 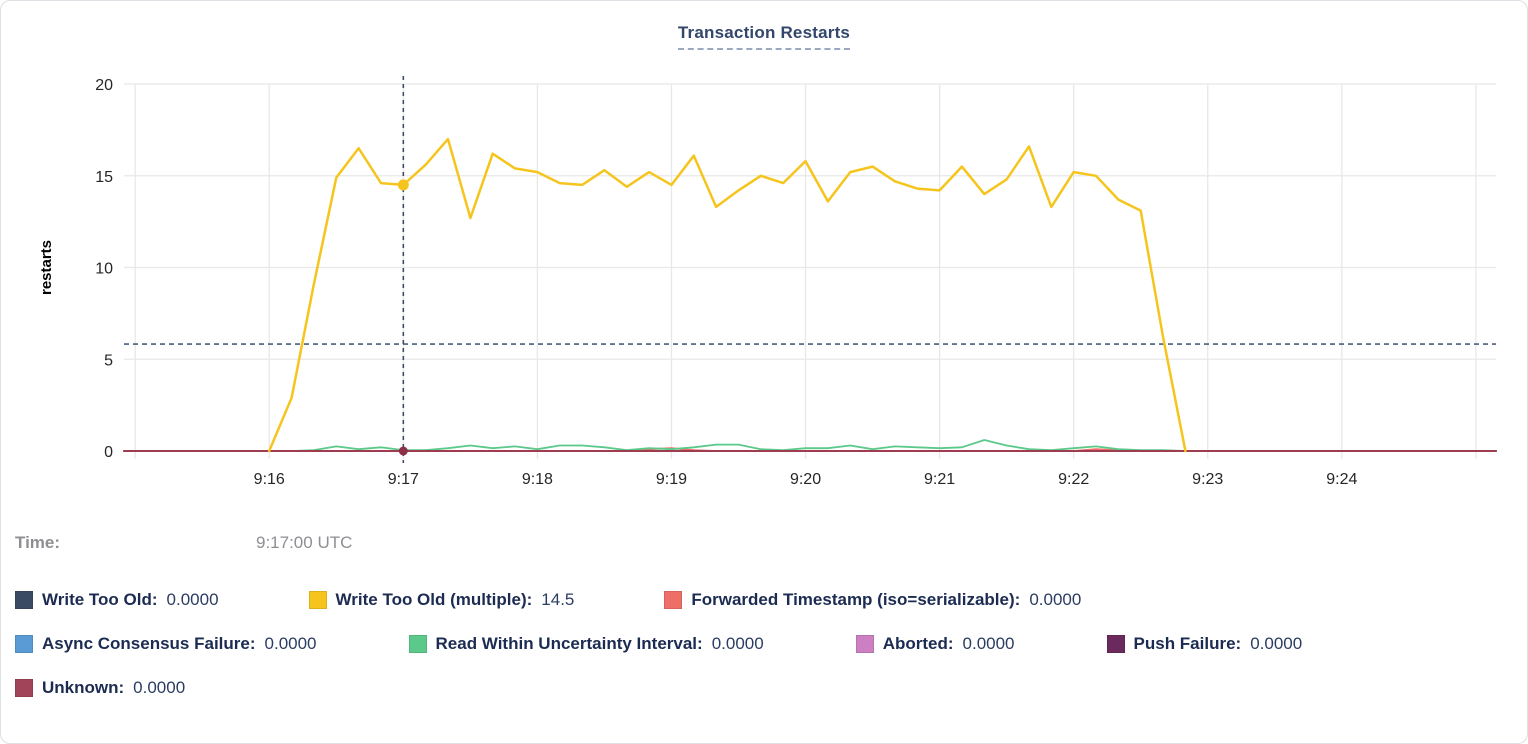 I want to click on legend-label: Write Too Old:, so click(x=100, y=599).